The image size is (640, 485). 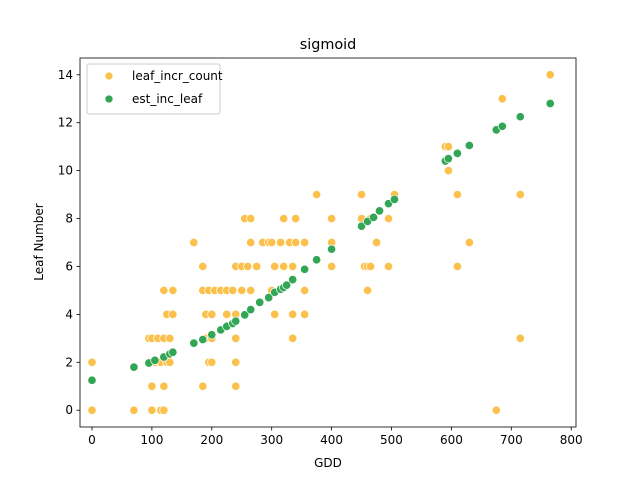 I want to click on y-tick-label: 6, so click(x=69, y=266).